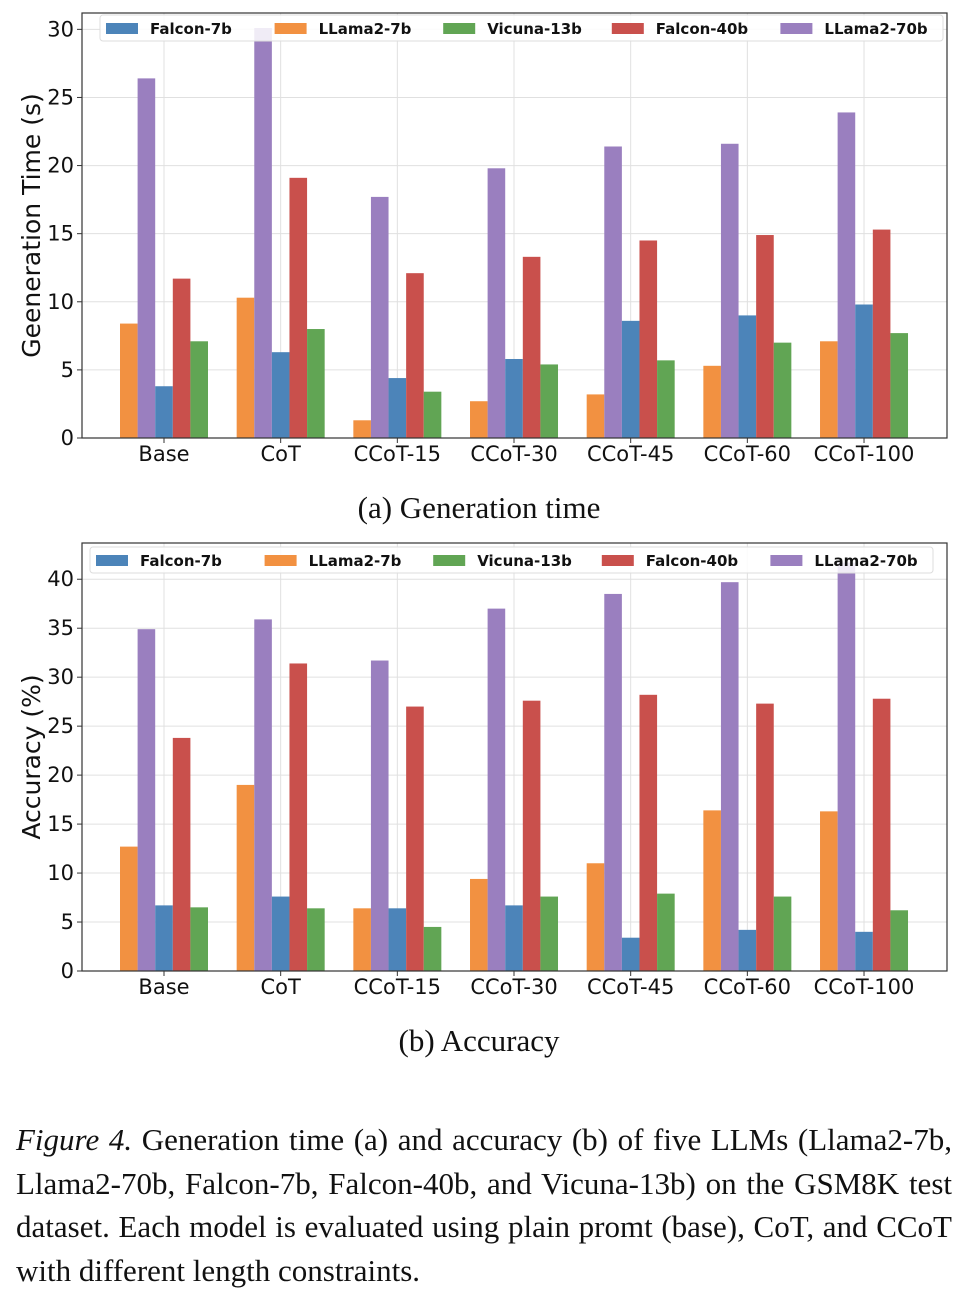 This screenshot has height=1298, width=958. I want to click on x-tick-label: CCoT-15, so click(397, 454).